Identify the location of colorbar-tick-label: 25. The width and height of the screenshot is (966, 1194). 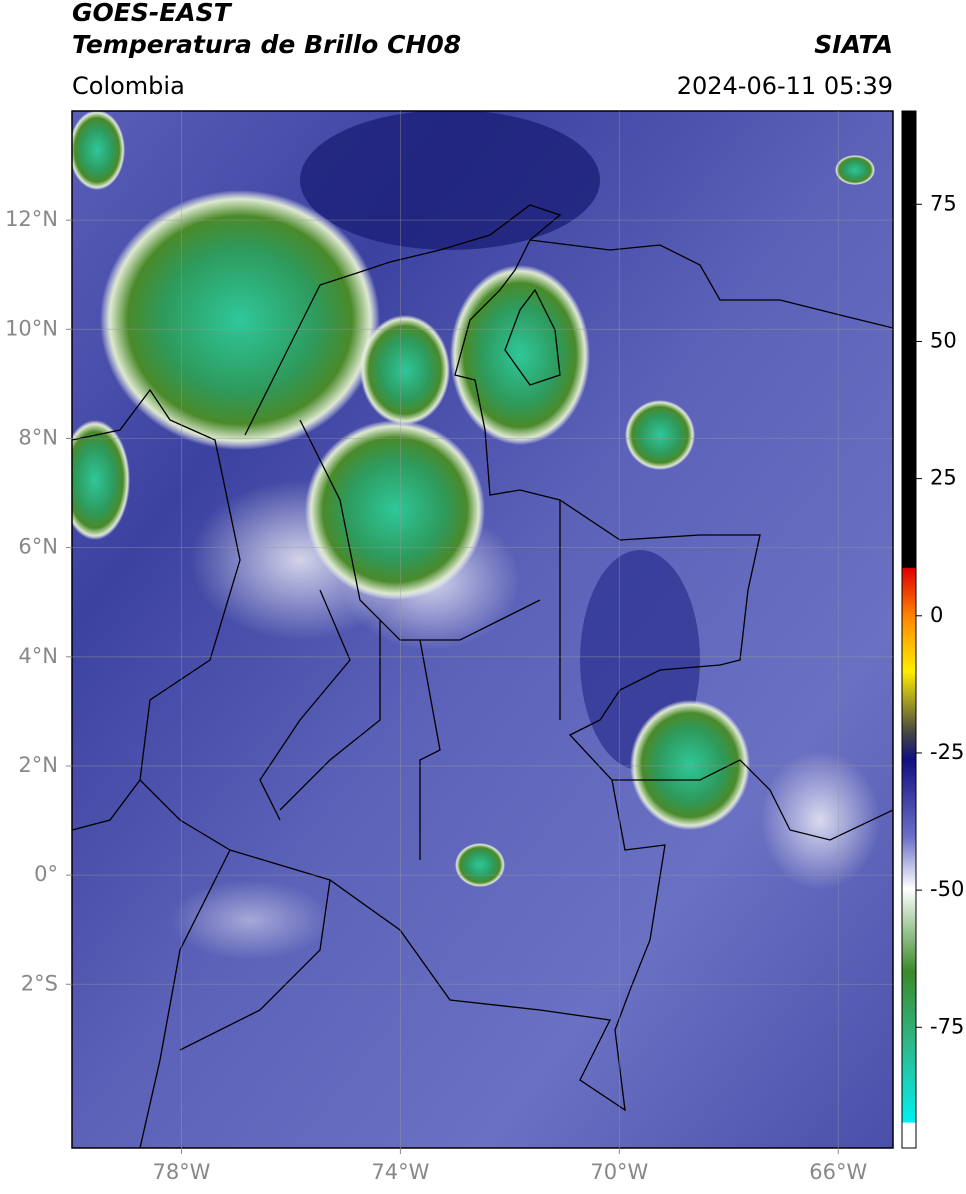
(943, 478).